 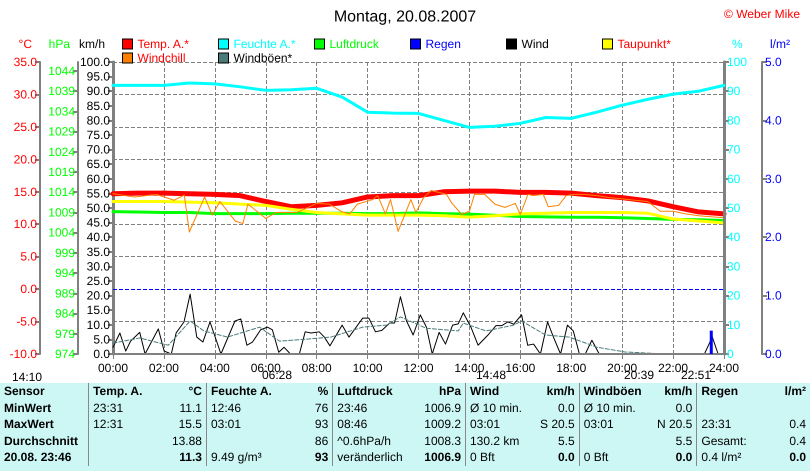 I want to click on y2-tick-label: 1019, so click(x=62, y=172).